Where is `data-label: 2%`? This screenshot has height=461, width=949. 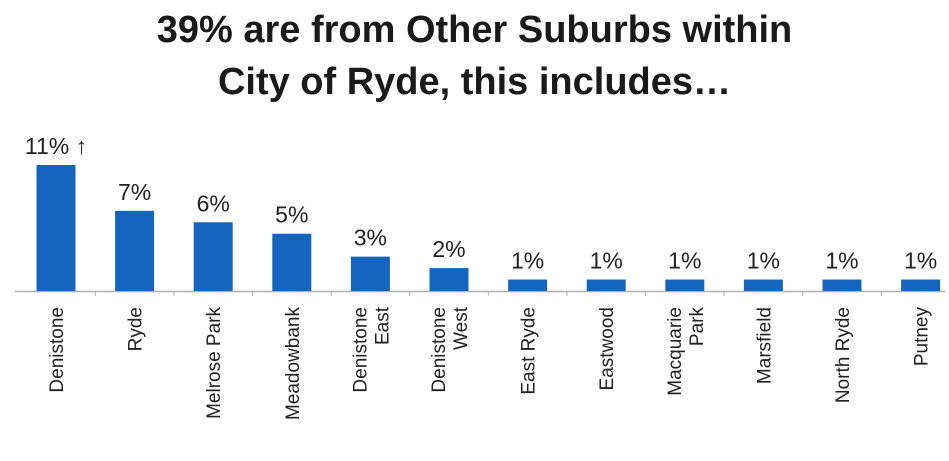
data-label: 2% is located at coordinates (448, 249).